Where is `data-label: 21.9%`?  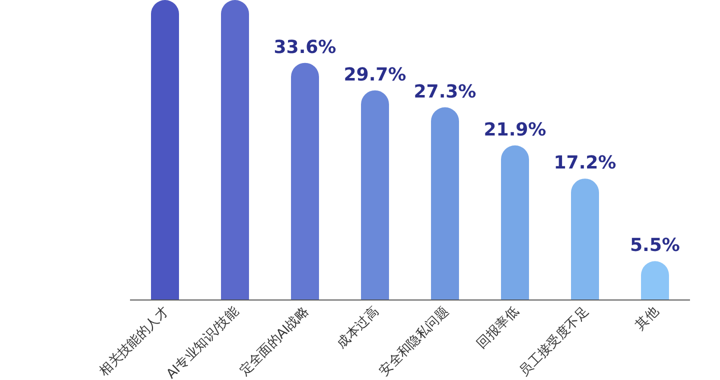 data-label: 21.9% is located at coordinates (515, 129).